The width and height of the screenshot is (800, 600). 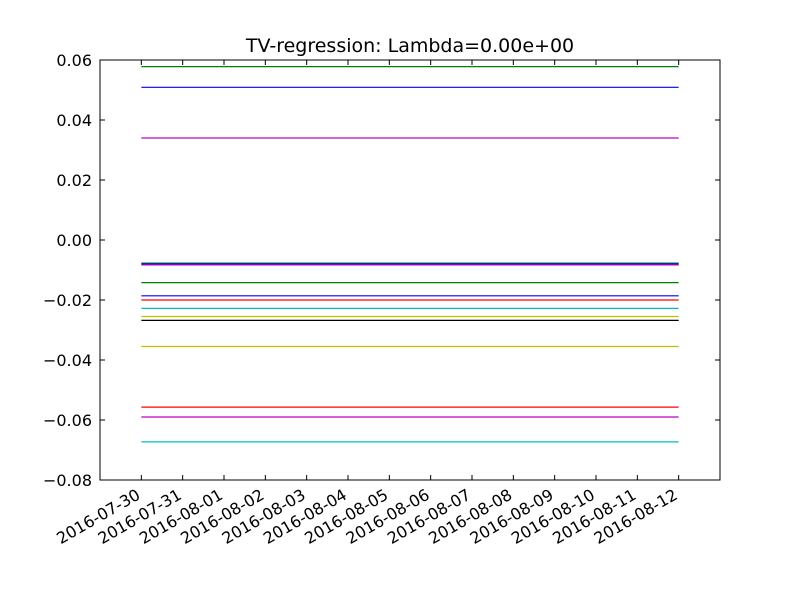 I want to click on y-tick-label: −0.08, so click(x=67, y=480).